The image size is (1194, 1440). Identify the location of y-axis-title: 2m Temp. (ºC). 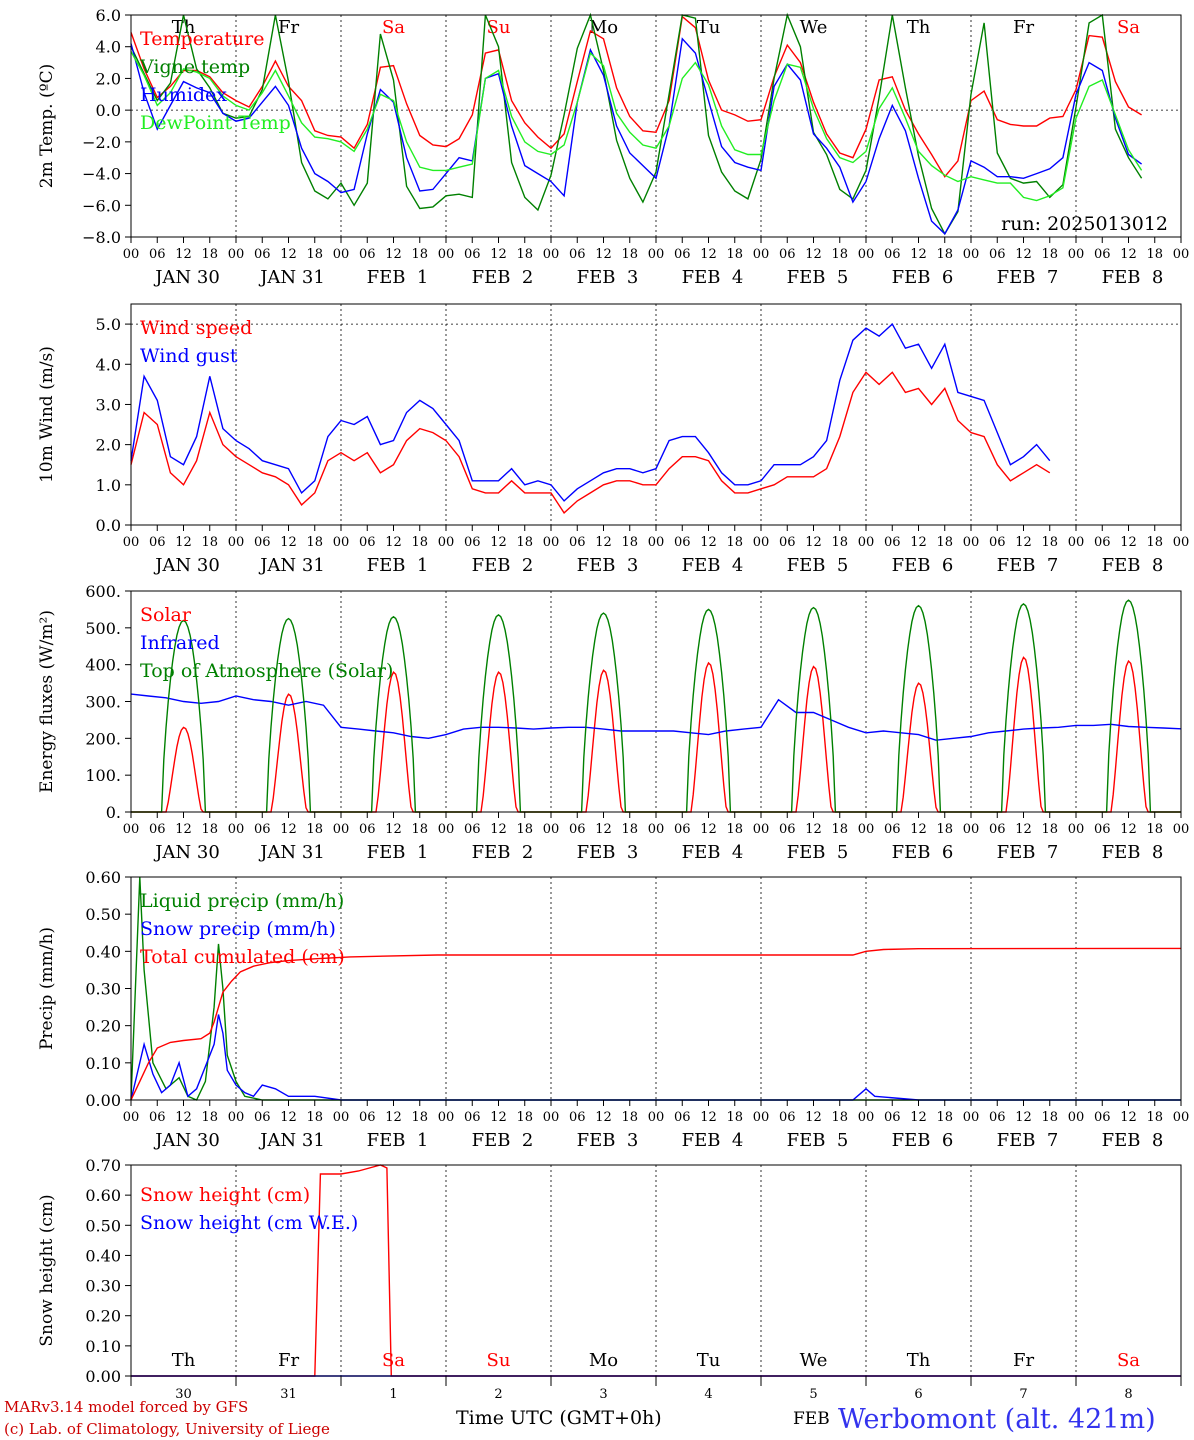
(47, 126).